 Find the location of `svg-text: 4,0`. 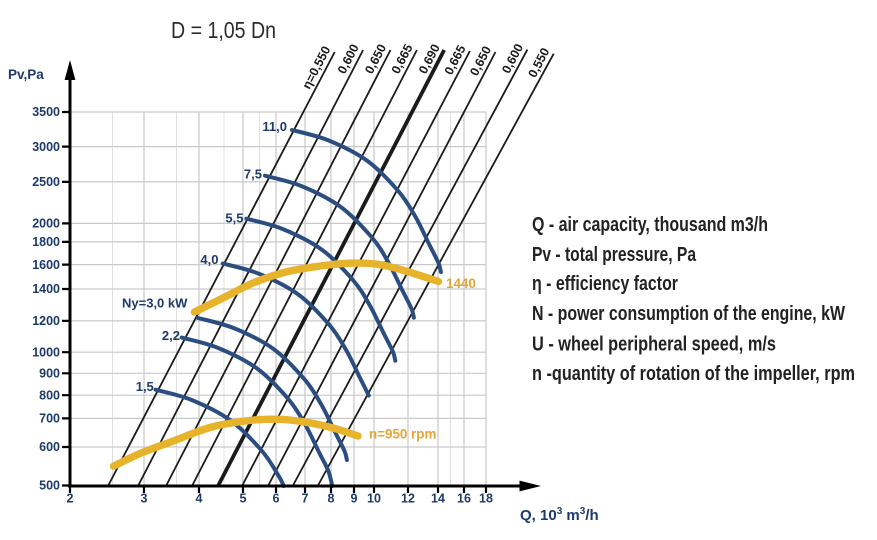

svg-text: 4,0 is located at coordinates (209, 259).